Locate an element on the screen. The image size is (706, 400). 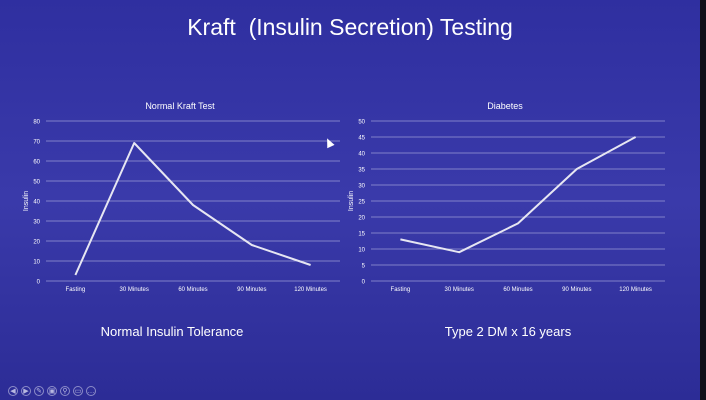
pen-icon: ✎ is located at coordinates (39, 391).